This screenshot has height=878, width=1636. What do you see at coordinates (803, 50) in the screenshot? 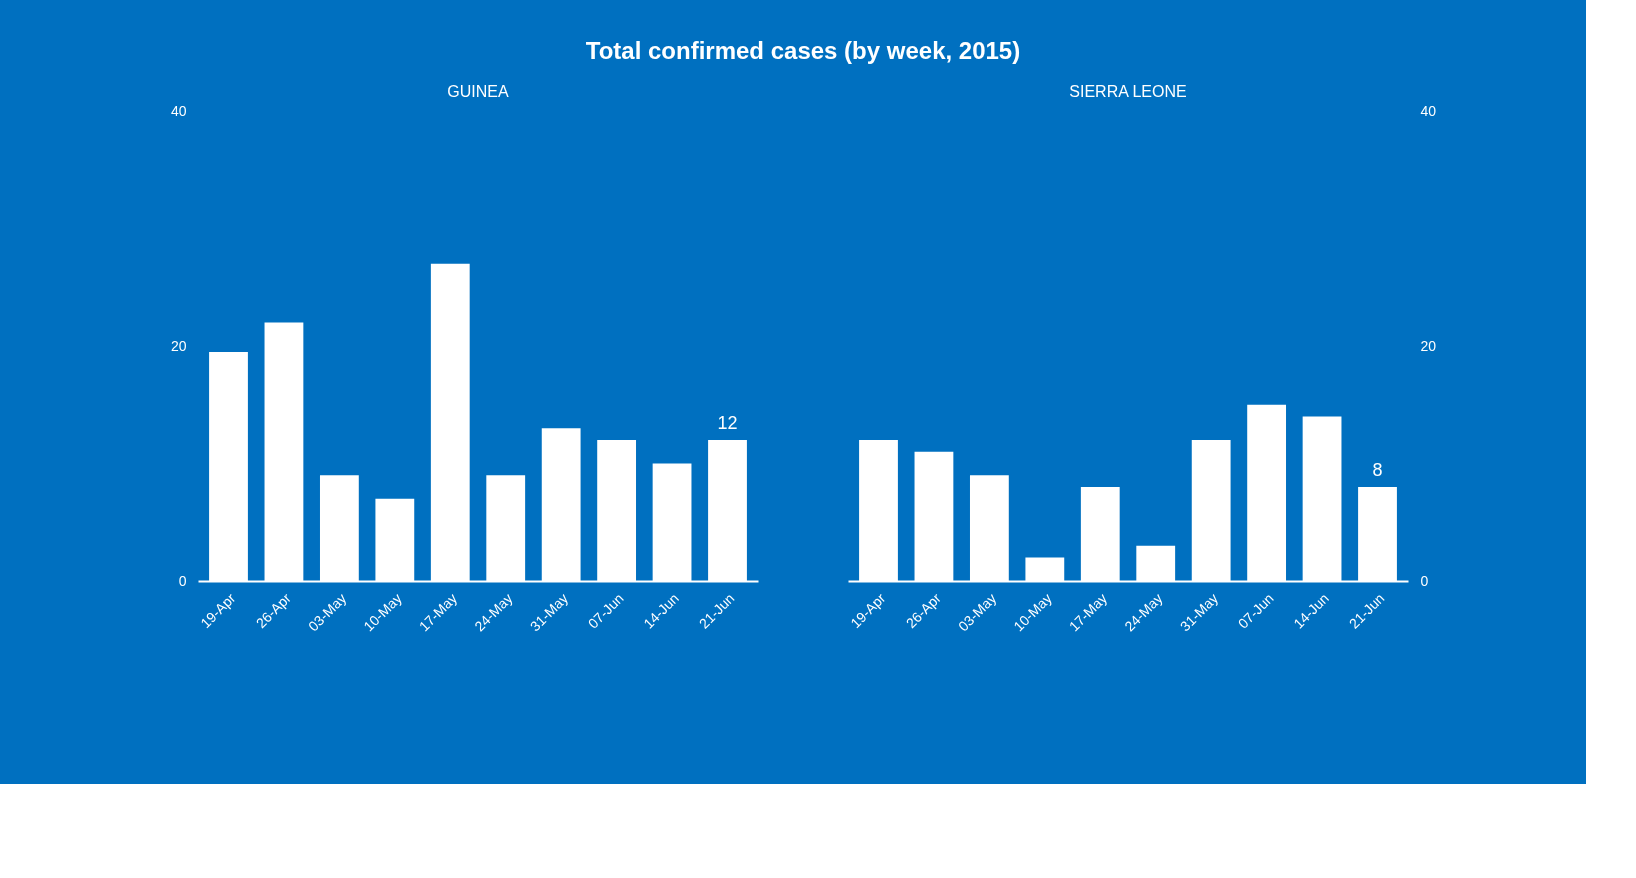
I see `chart-title: Total confirmed cases (by week, 2015)` at bounding box center [803, 50].